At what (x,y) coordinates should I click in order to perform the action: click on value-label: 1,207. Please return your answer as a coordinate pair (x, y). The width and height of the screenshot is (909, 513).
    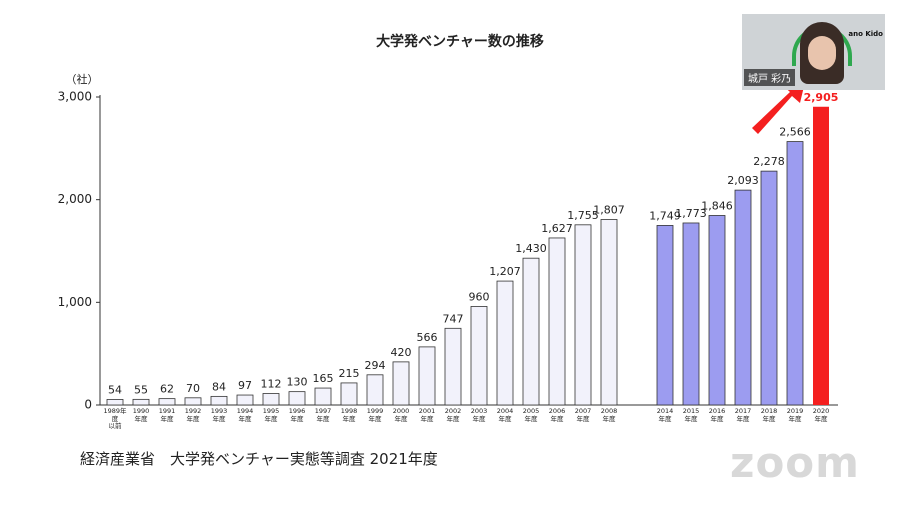
    Looking at the image, I should click on (505, 271).